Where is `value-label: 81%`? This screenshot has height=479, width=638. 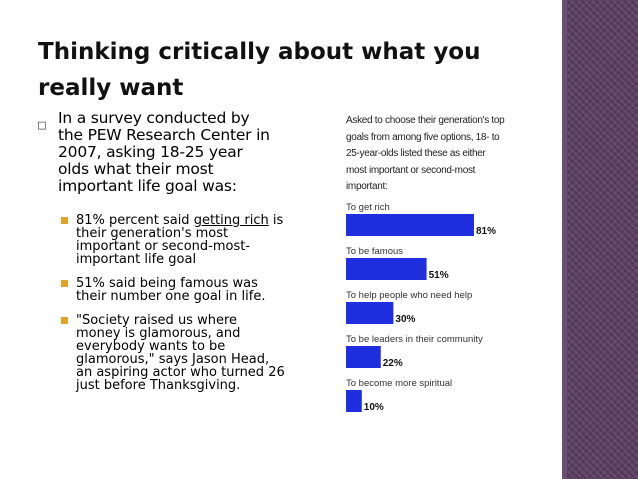 value-label: 81% is located at coordinates (486, 231).